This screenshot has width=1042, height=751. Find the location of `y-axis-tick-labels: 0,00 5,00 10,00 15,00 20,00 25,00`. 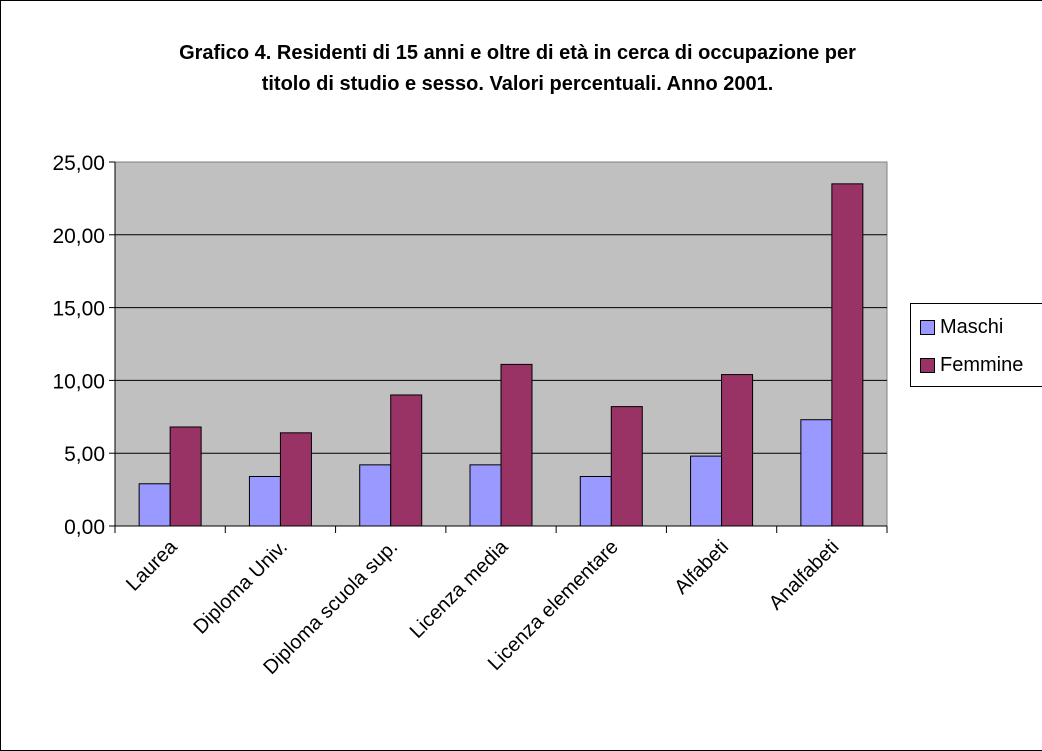

y-axis-tick-labels: 0,00 5,00 10,00 15,00 20,00 25,00 is located at coordinates (83, 345).